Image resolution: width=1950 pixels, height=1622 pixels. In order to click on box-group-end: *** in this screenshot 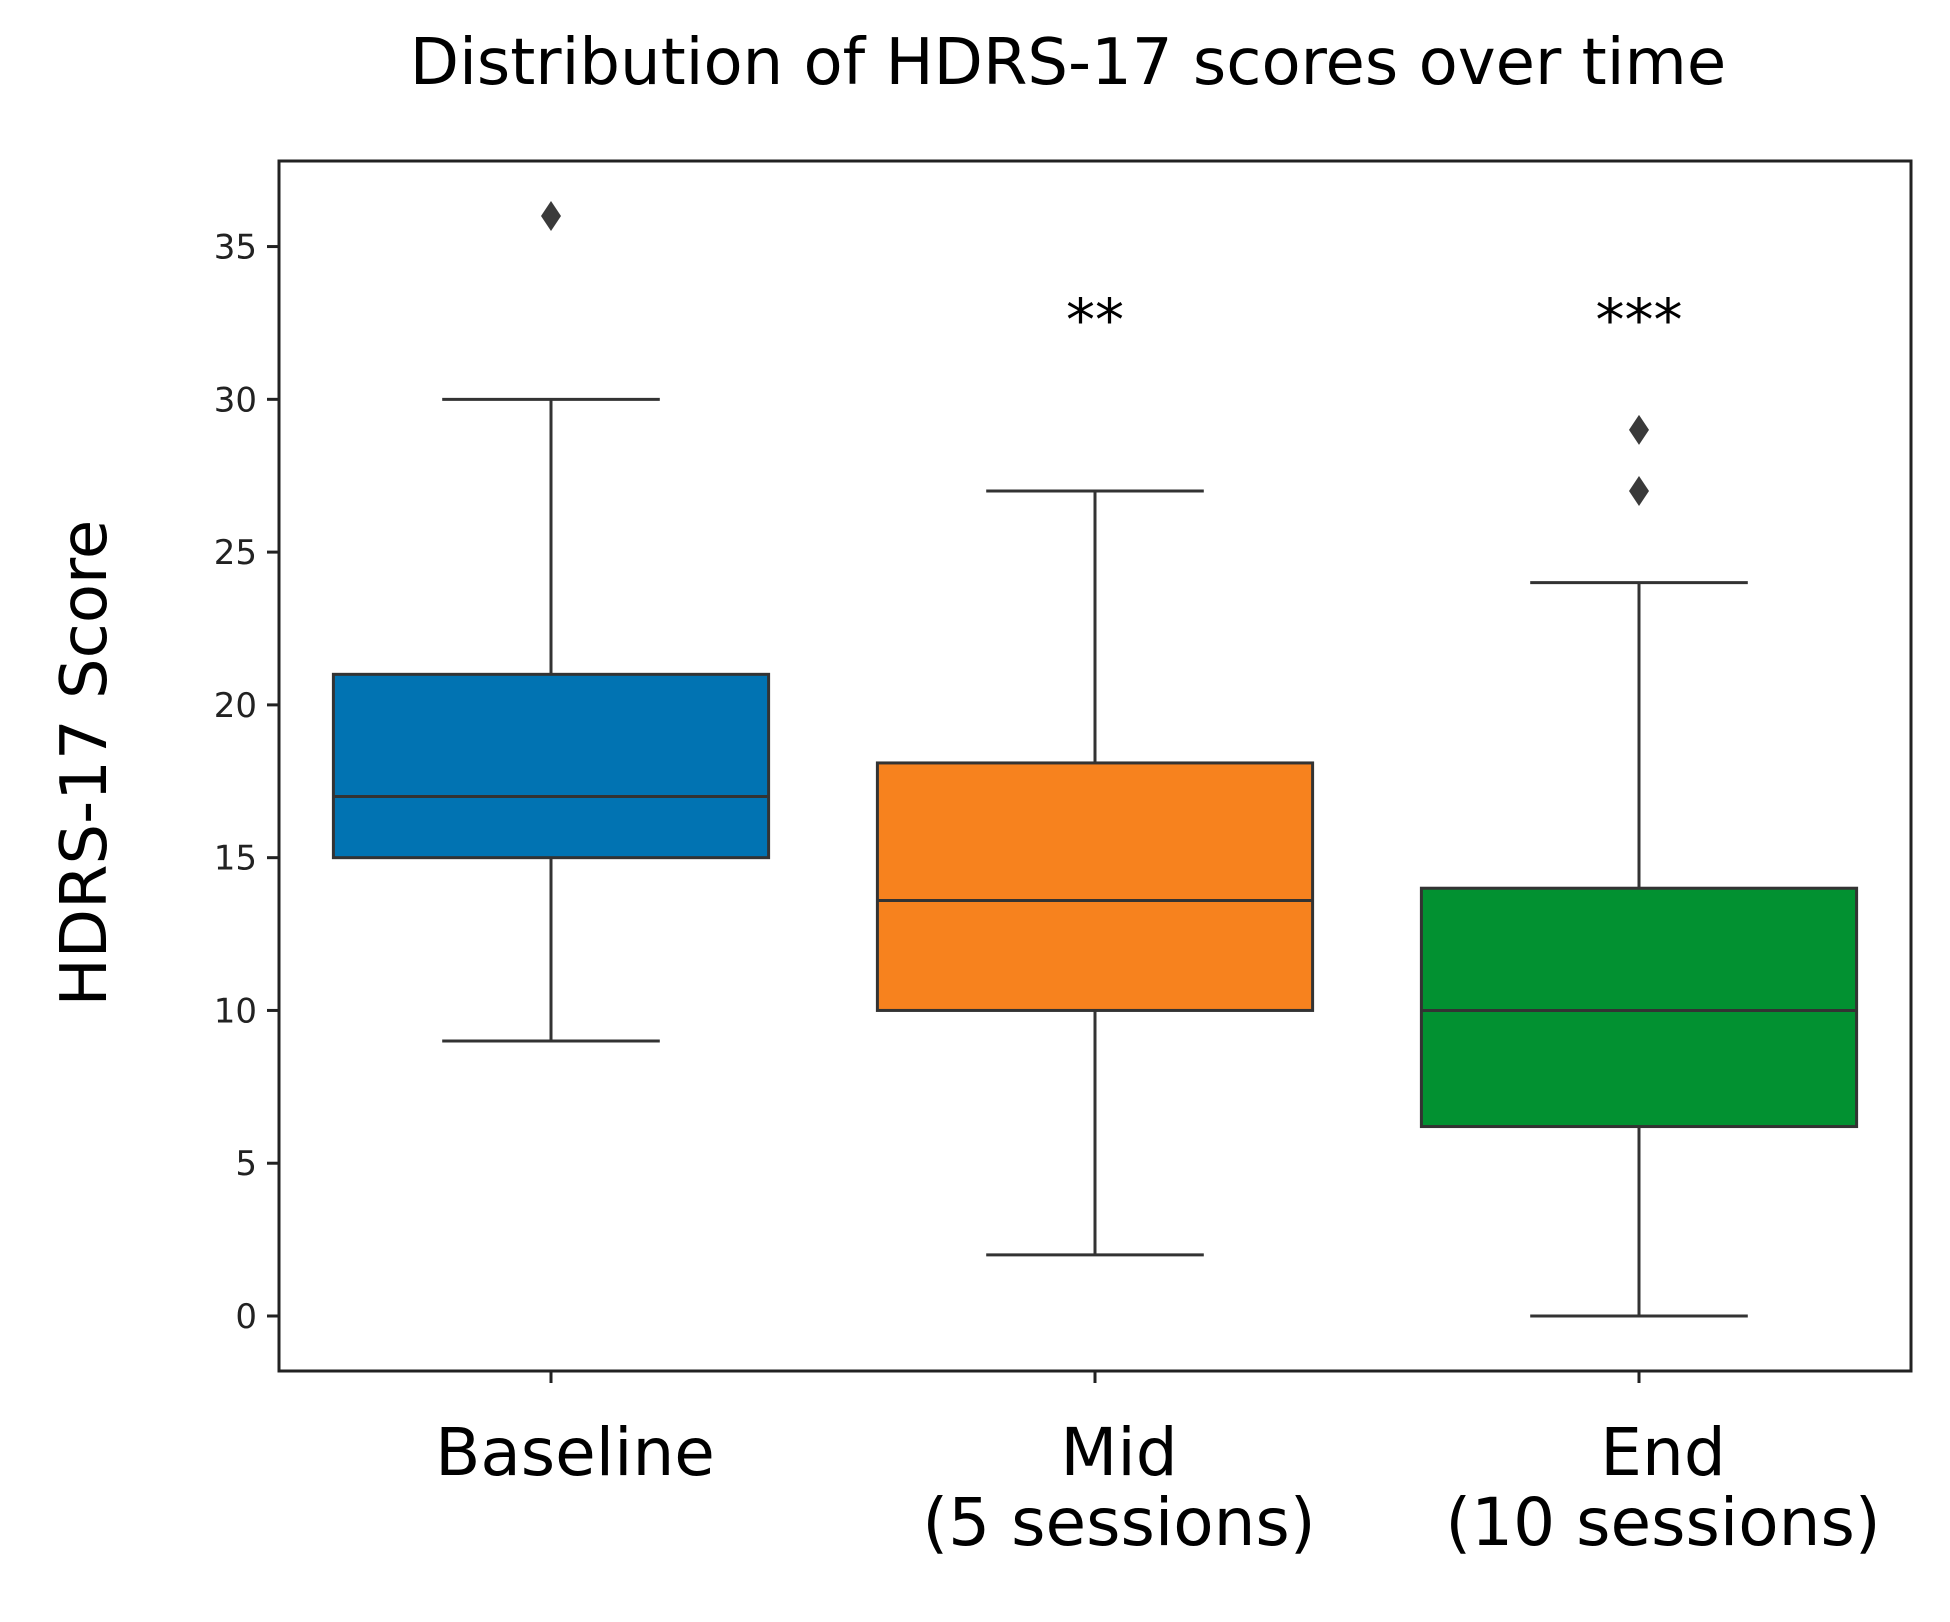, I will do `click(1639, 802)`.